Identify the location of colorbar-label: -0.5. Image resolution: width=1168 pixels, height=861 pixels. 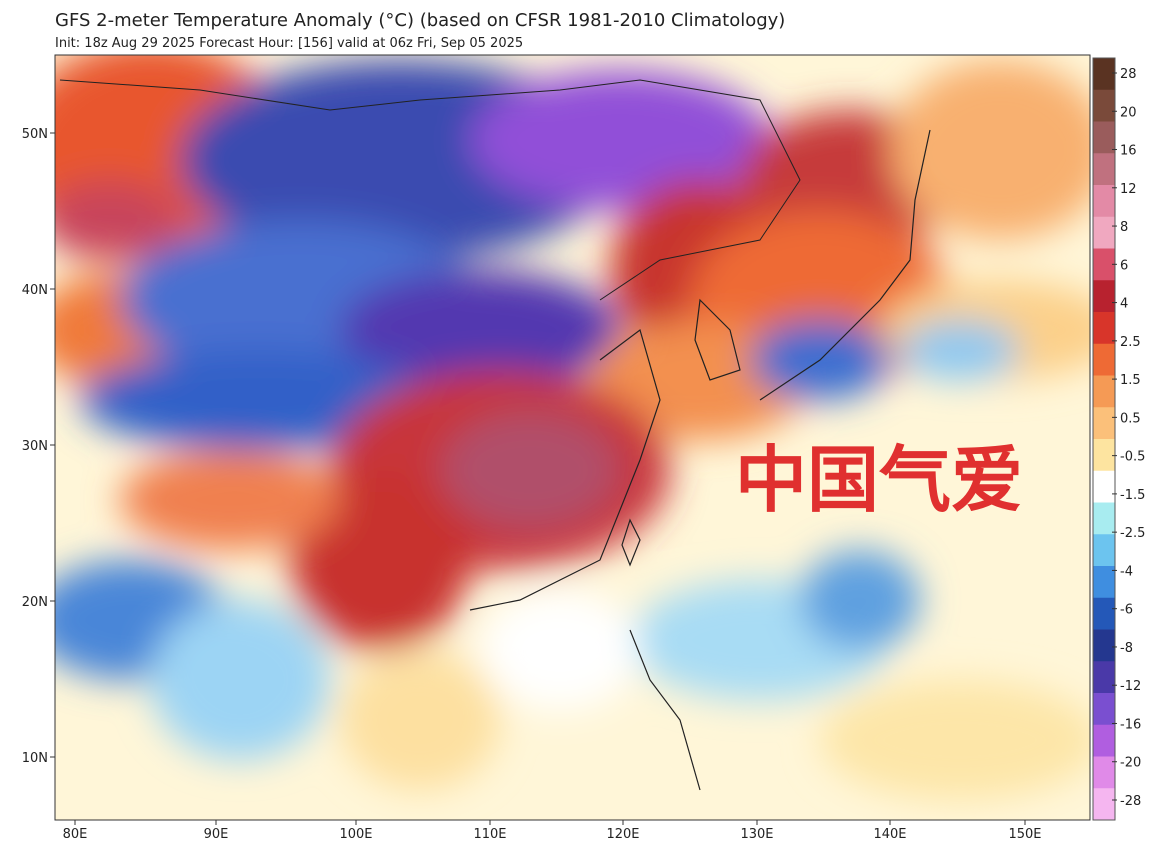
(1132, 457).